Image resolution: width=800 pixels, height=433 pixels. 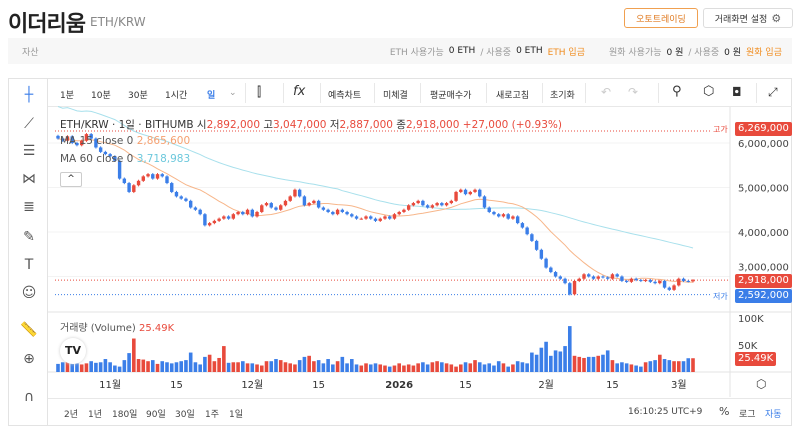 What do you see at coordinates (156, 415) in the screenshot?
I see `range-90d: 90일` at bounding box center [156, 415].